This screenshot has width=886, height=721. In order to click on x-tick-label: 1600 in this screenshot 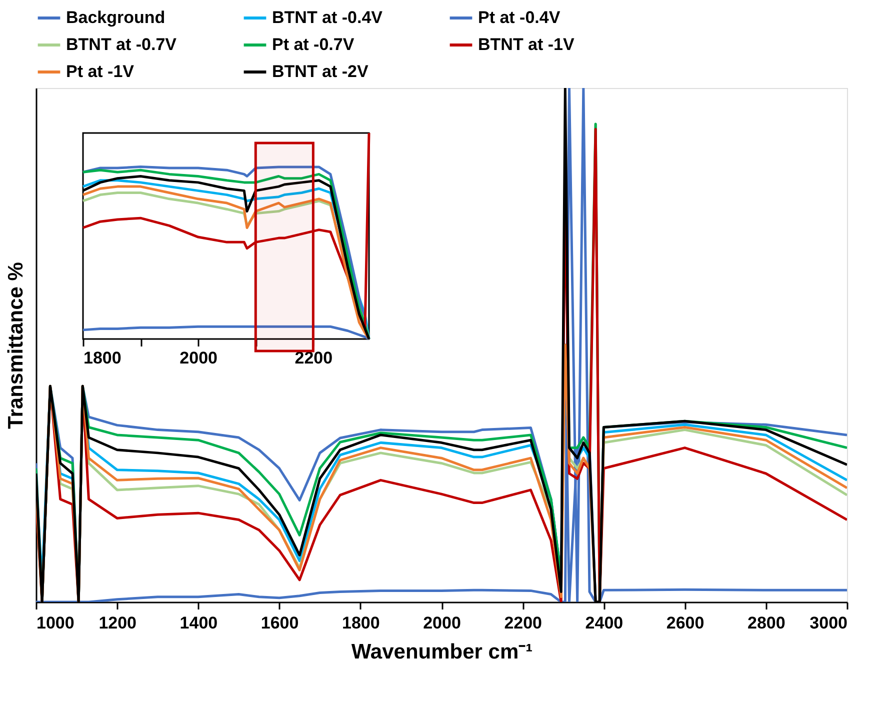, I will do `click(279, 623)`.